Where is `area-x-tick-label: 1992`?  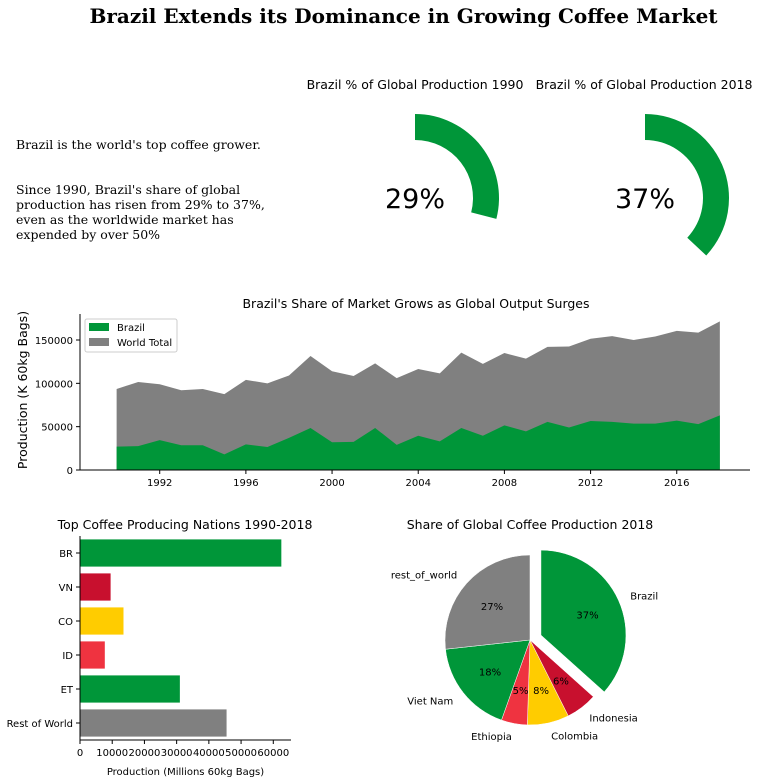 area-x-tick-label: 1992 is located at coordinates (159, 483).